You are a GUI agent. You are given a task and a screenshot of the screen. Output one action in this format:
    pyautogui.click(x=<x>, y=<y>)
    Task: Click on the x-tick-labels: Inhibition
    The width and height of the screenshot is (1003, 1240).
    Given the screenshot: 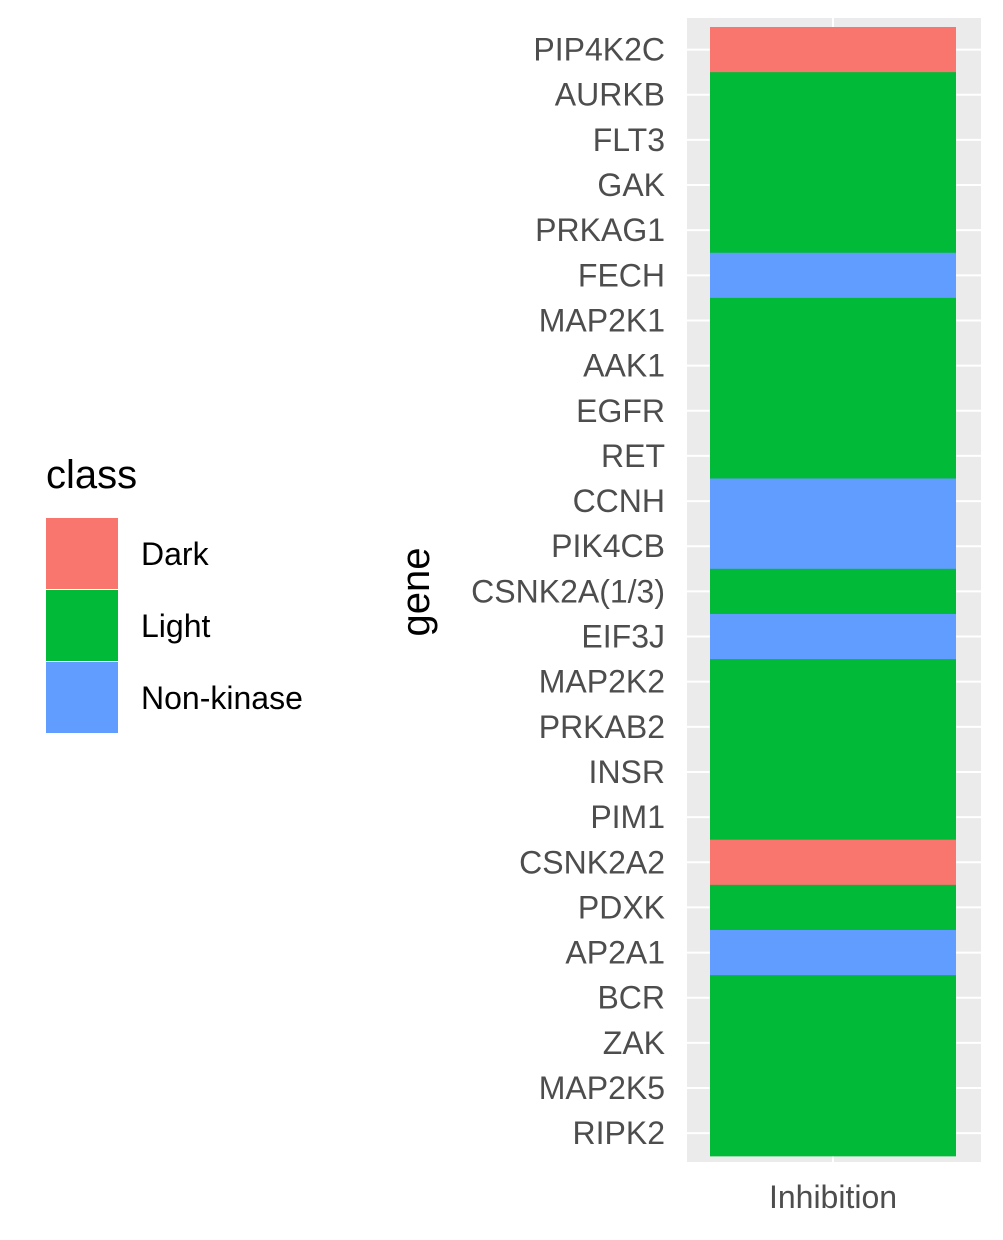 What is the action you would take?
    pyautogui.click(x=833, y=1197)
    